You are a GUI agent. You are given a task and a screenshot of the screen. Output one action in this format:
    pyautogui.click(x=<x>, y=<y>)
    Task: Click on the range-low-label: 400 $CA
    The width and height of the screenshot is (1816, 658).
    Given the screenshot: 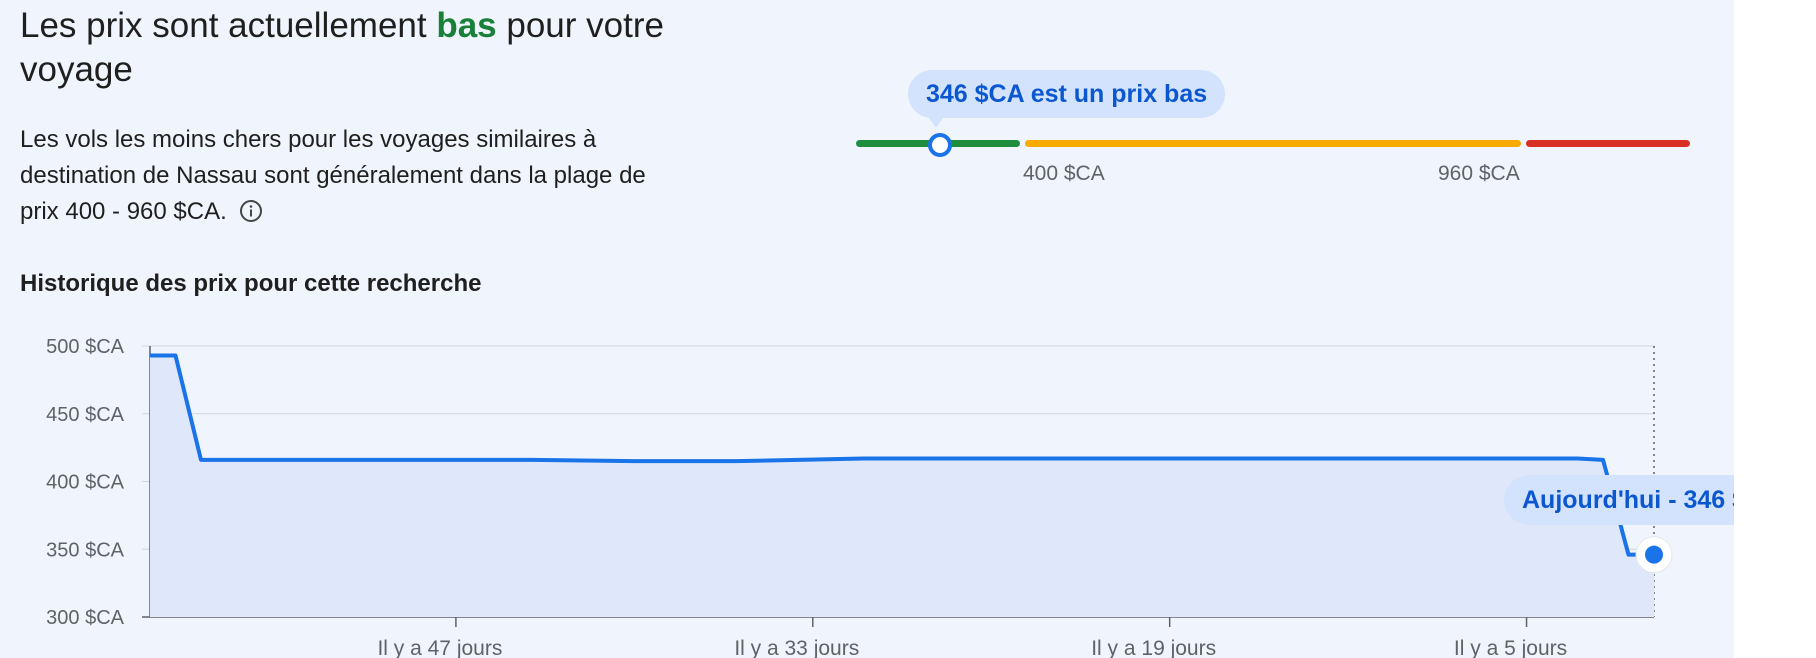 What is the action you would take?
    pyautogui.click(x=1064, y=173)
    